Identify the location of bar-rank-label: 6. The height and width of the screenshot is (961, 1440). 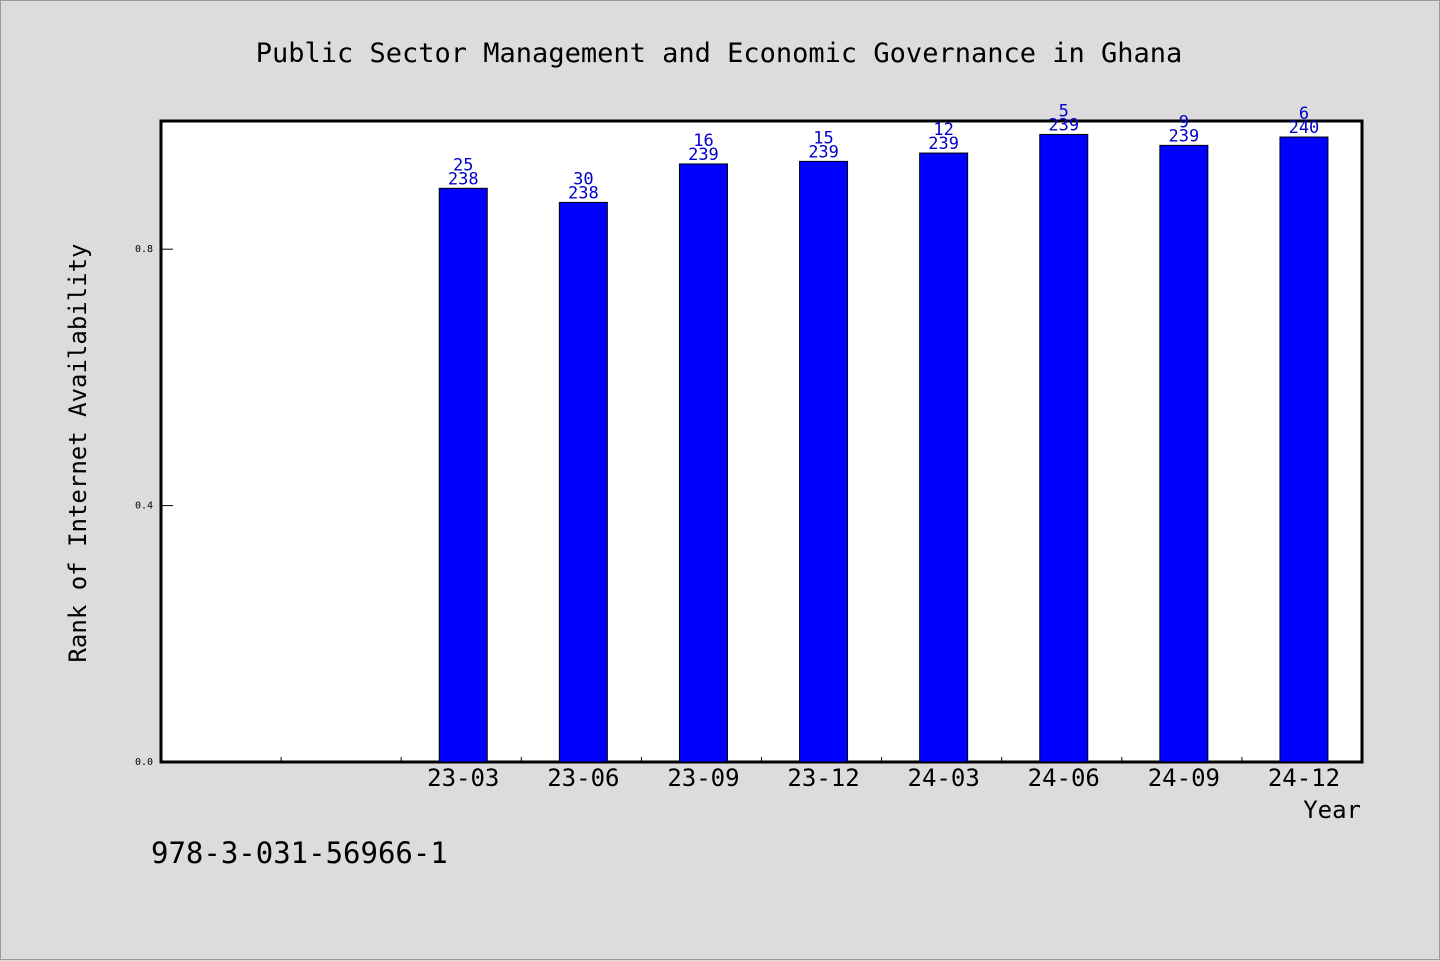
(1304, 114).